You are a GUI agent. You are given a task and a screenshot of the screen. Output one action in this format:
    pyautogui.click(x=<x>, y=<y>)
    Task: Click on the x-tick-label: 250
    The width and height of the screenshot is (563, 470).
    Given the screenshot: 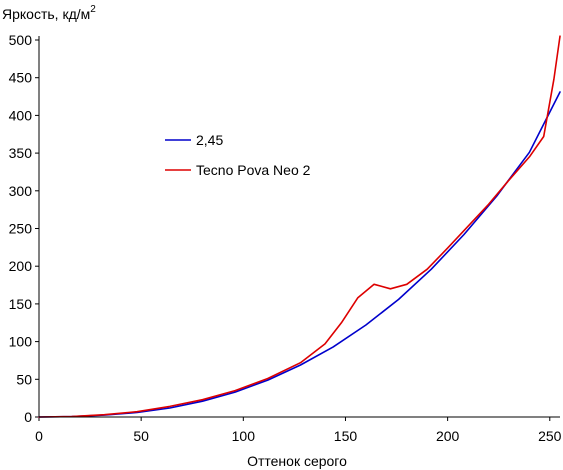 What is the action you would take?
    pyautogui.click(x=550, y=436)
    